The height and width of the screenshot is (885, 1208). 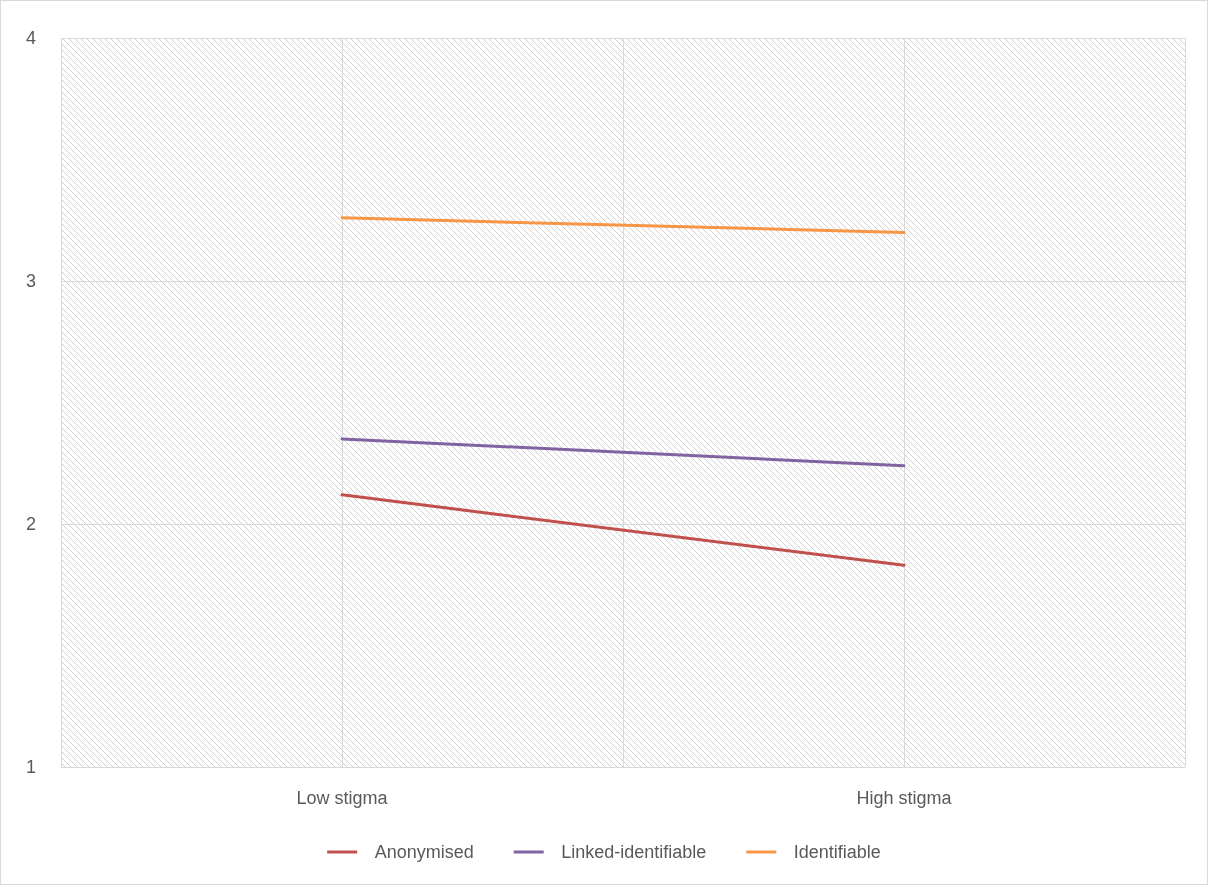 What do you see at coordinates (30, 524) in the screenshot?
I see `y-tick-label: 2` at bounding box center [30, 524].